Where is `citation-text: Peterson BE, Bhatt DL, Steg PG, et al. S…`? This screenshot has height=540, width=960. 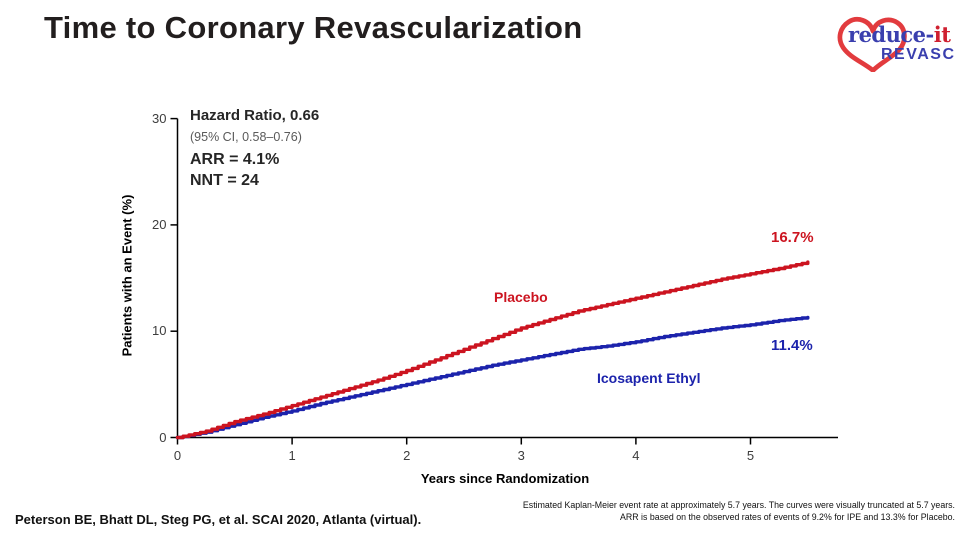
citation-text: Peterson BE, Bhatt DL, Steg PG, et al. S… is located at coordinates (218, 519).